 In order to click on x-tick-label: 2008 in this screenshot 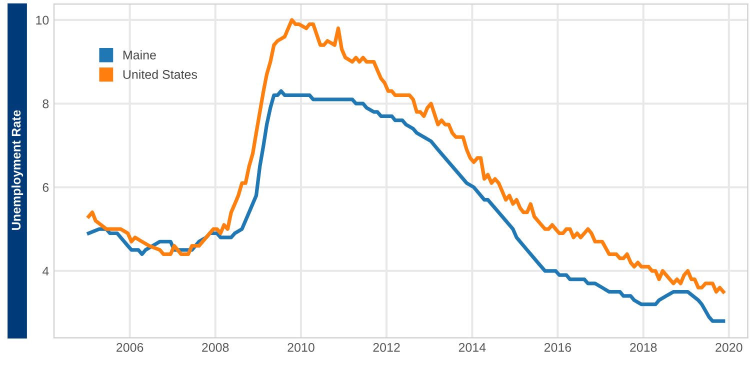, I will do `click(215, 347)`.